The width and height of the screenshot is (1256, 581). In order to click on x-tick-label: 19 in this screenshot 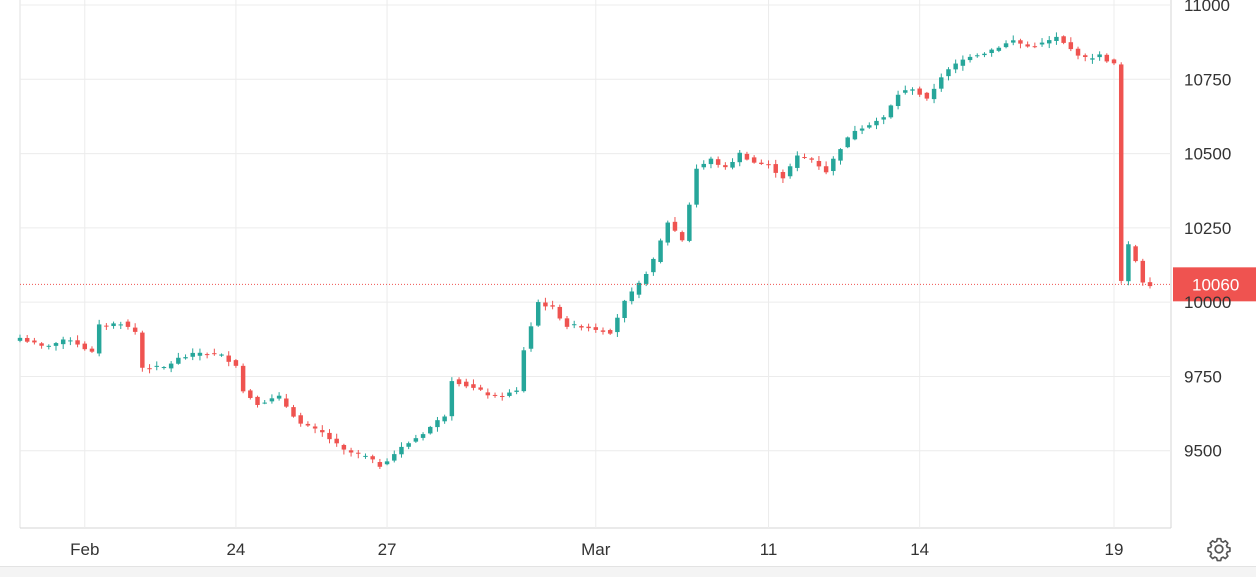, I will do `click(1114, 549)`.